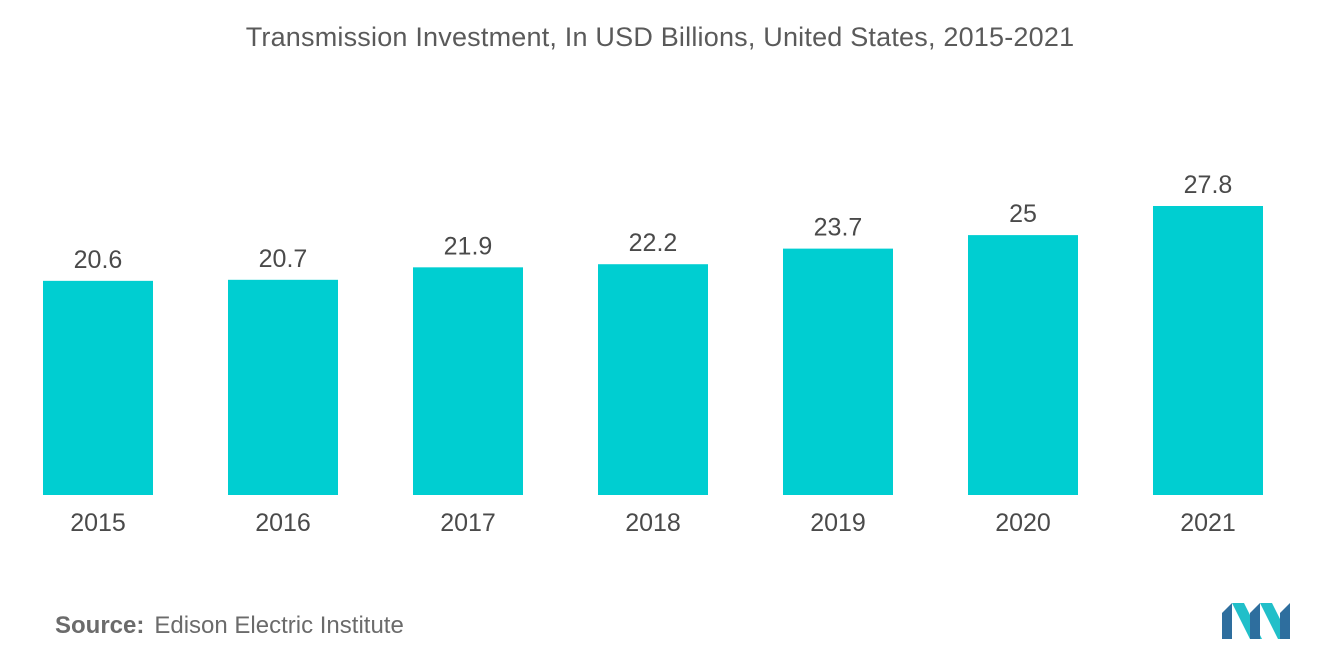 This screenshot has height=665, width=1320. Describe the element at coordinates (1023, 214) in the screenshot. I see `data-label-2020: 25` at that location.